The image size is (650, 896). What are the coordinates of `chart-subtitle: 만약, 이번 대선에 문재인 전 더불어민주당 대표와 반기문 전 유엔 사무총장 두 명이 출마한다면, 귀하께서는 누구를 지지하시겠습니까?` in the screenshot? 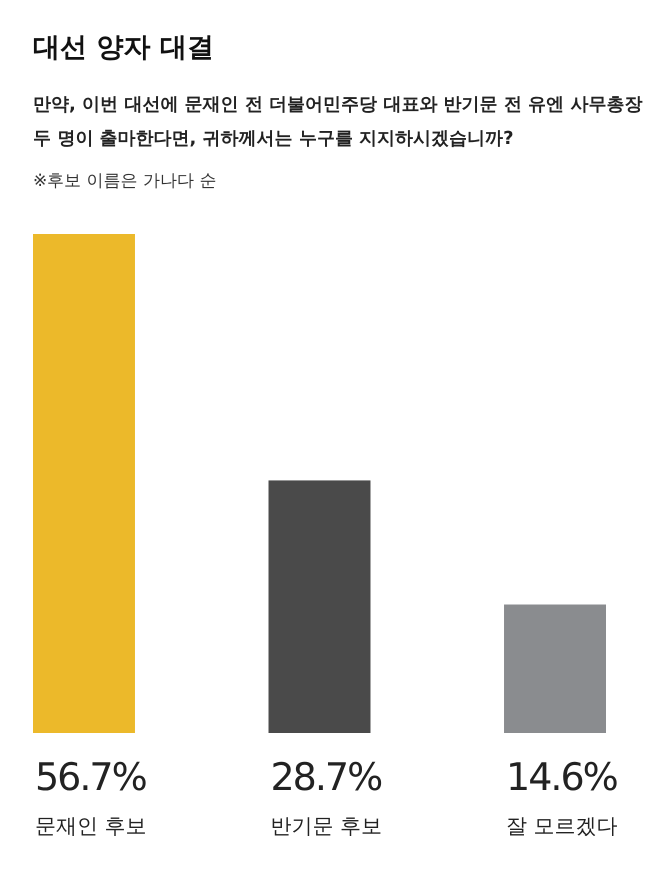 It's located at (338, 121).